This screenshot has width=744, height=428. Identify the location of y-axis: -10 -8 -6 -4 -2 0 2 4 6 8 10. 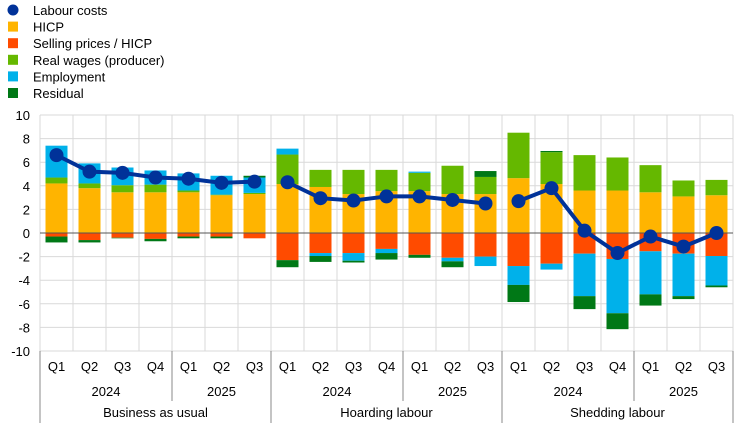
(20, 233).